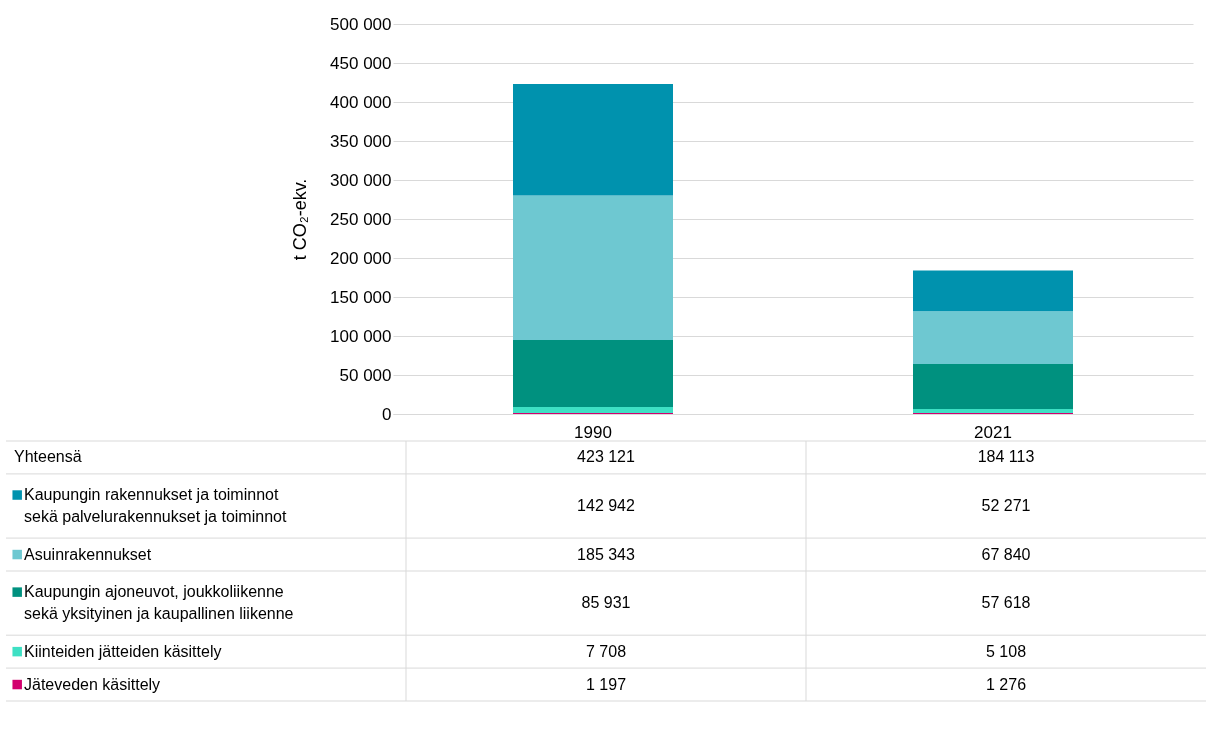  I want to click on data-label: 52 271, so click(1006, 505).